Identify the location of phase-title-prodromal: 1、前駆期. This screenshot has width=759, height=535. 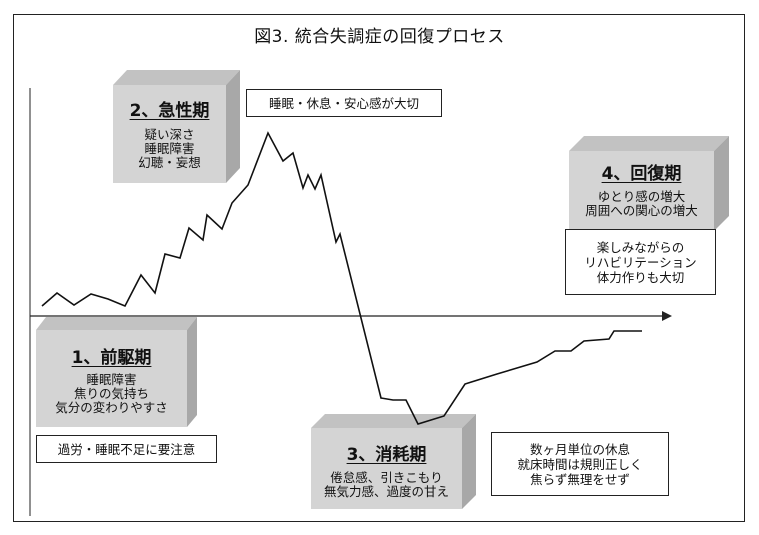
(111, 358).